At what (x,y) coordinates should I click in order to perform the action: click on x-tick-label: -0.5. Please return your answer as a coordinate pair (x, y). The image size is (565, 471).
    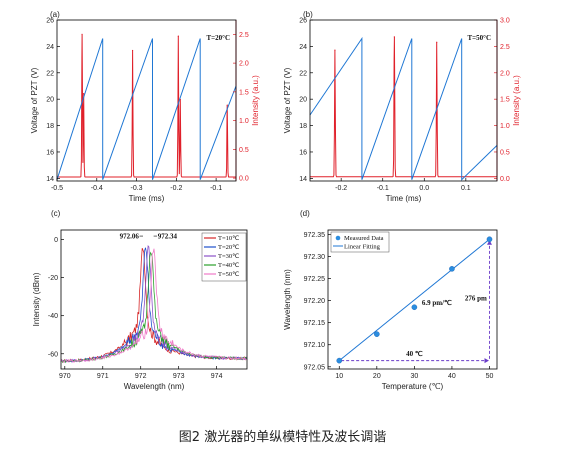
    Looking at the image, I should click on (57, 188).